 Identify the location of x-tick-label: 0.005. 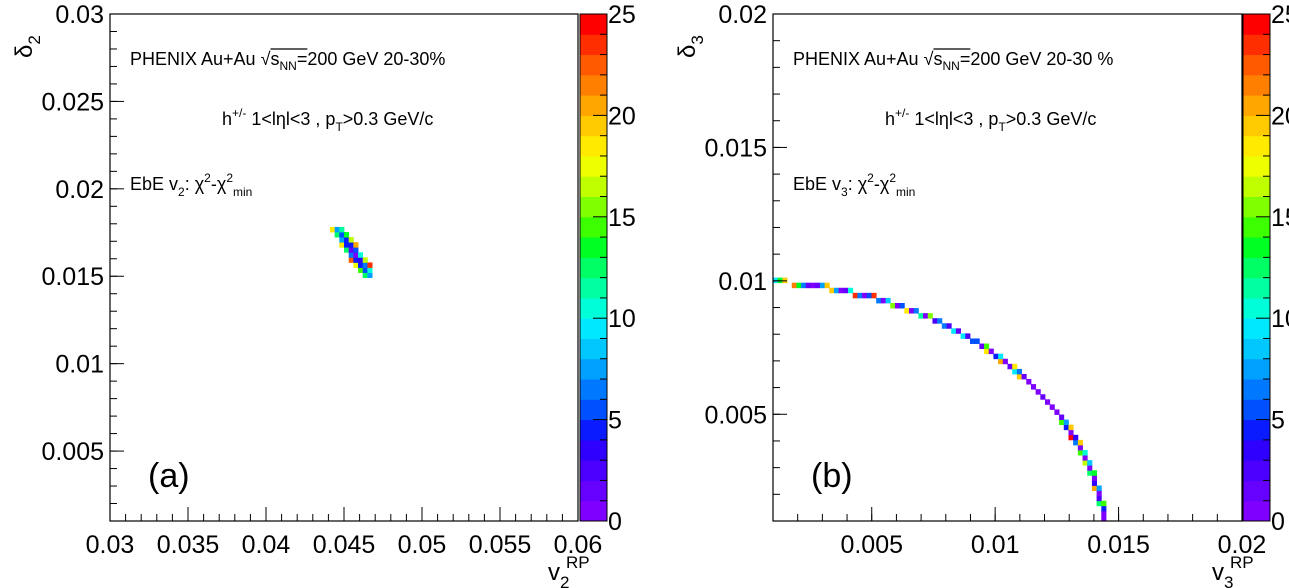
(871, 545).